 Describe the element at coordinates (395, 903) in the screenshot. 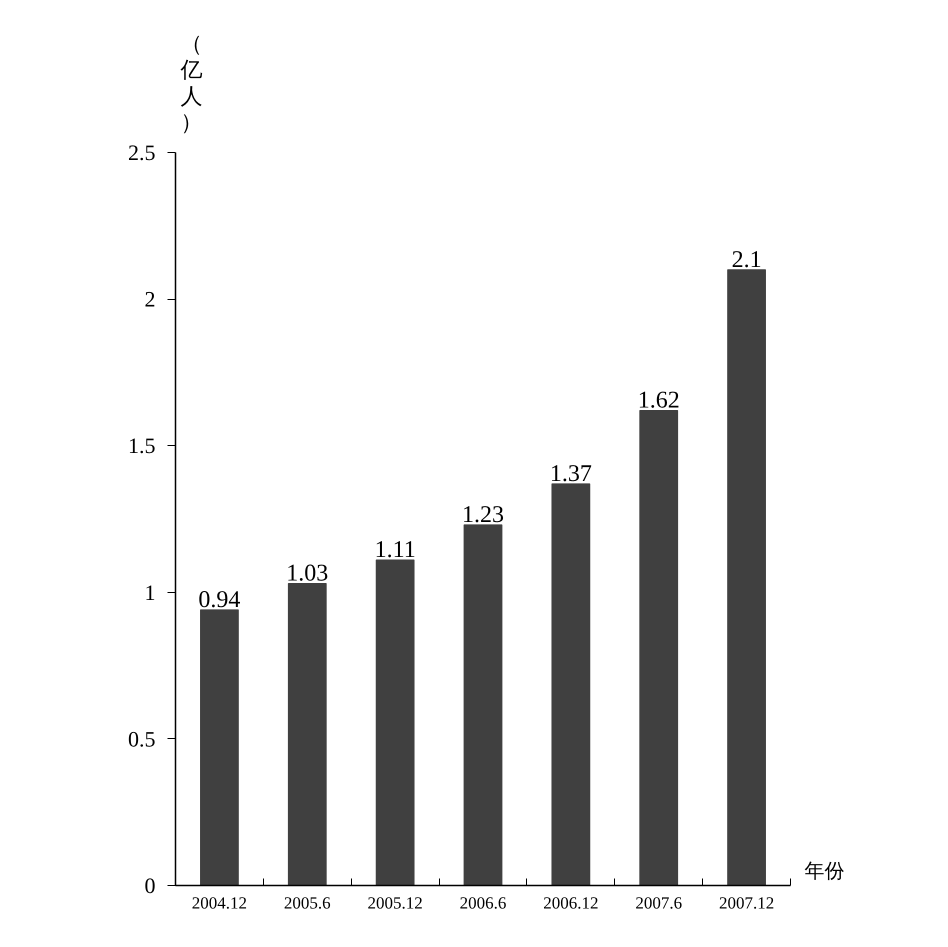

I see `x-tick-label: 2005.12` at that location.